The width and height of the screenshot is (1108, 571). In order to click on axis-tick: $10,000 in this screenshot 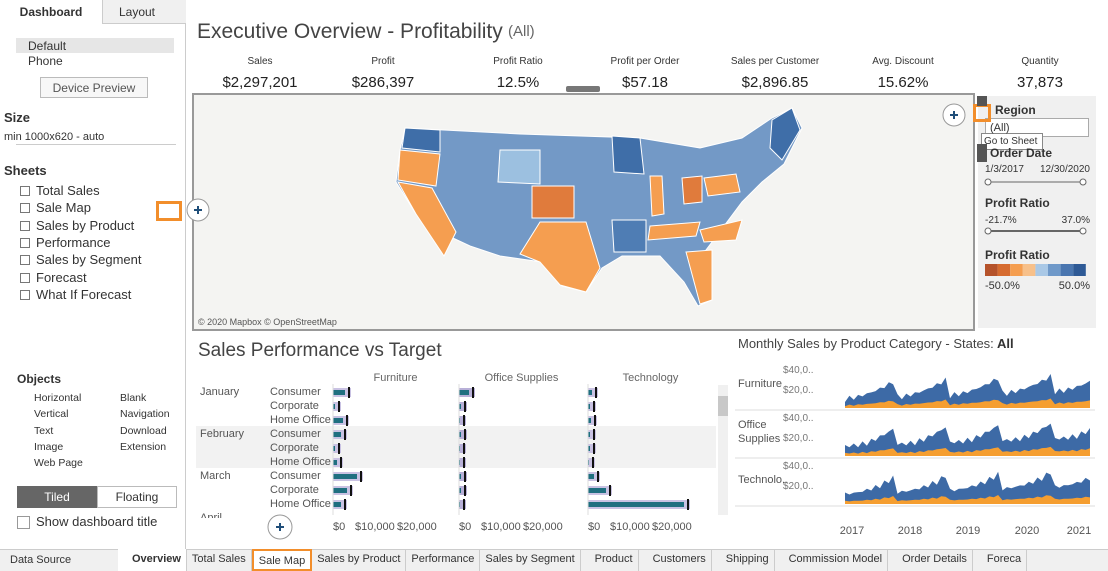, I will do `click(630, 527)`.